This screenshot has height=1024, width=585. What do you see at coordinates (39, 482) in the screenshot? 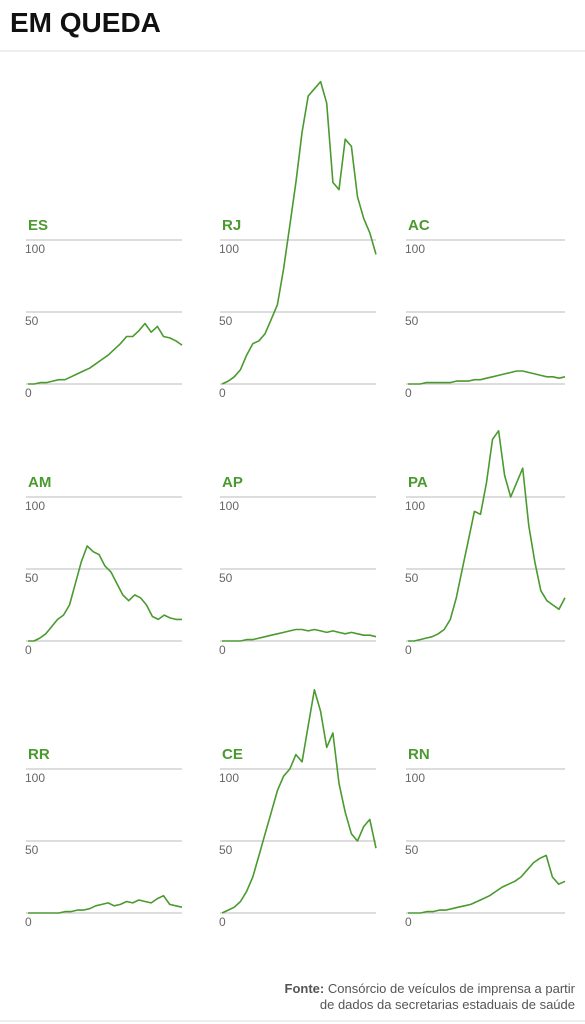
I see `panel-title: AM` at bounding box center [39, 482].